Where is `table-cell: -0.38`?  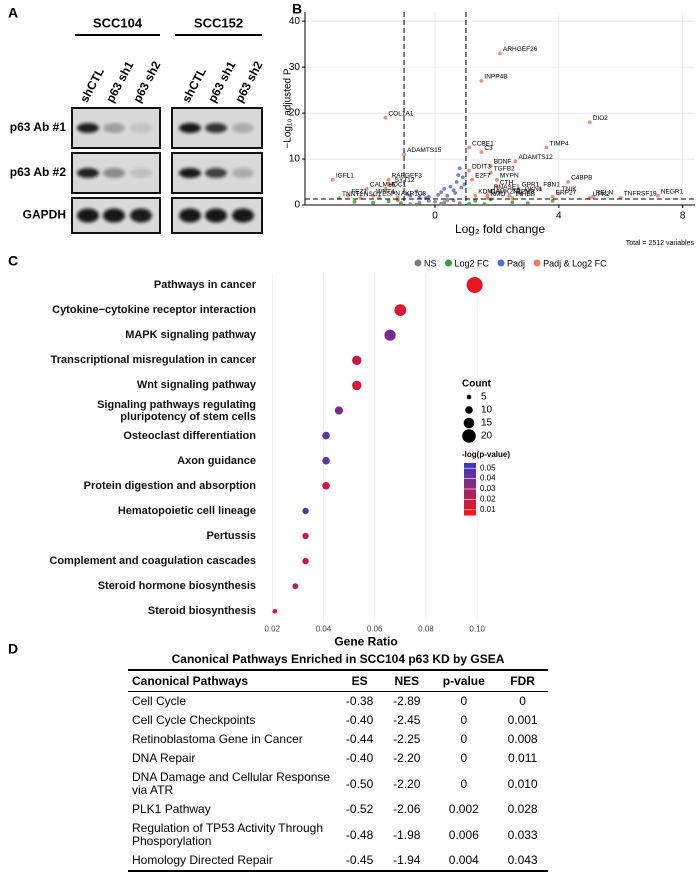 table-cell: -0.38 is located at coordinates (359, 701).